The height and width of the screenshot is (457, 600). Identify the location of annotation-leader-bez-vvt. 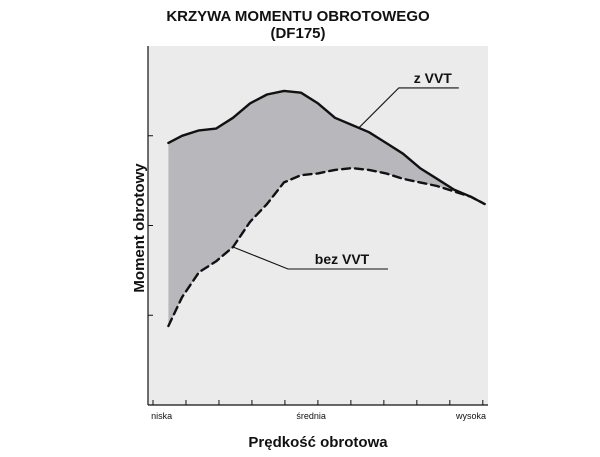
(310, 258).